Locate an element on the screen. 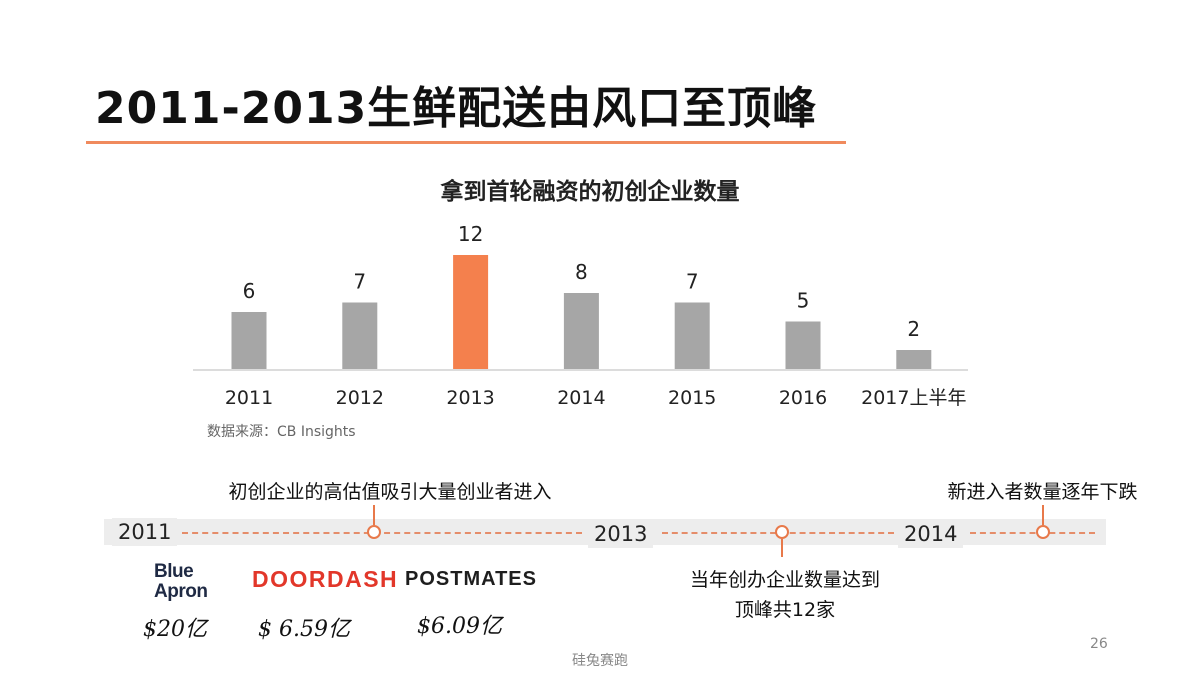  timeline-note-high-valuation: 初创企业的高估值吸引大量创业者进入 is located at coordinates (390, 492).